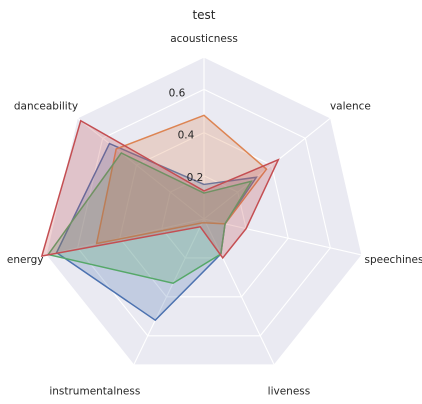 The width and height of the screenshot is (422, 404). What do you see at coordinates (25, 260) in the screenshot?
I see `axis-label-energy: energy` at bounding box center [25, 260].